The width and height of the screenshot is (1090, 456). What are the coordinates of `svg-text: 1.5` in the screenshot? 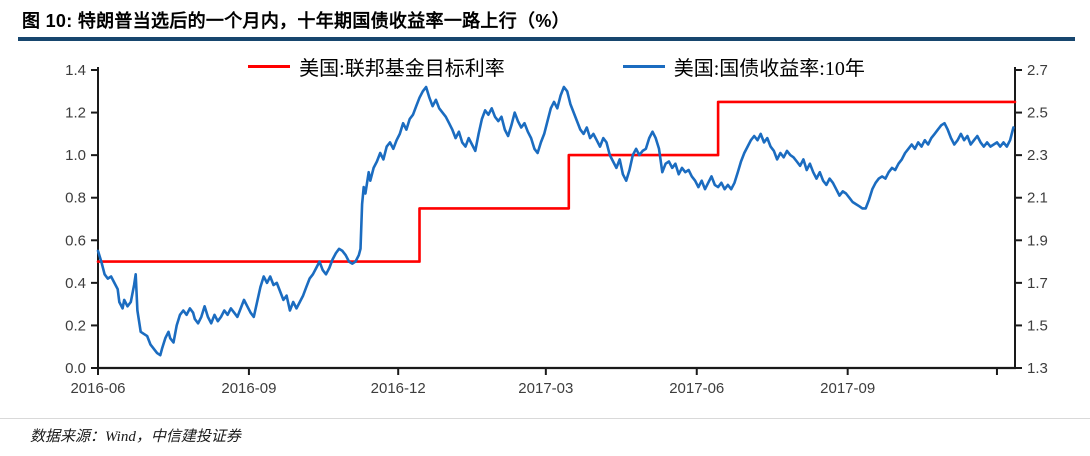 It's located at (1037, 325).